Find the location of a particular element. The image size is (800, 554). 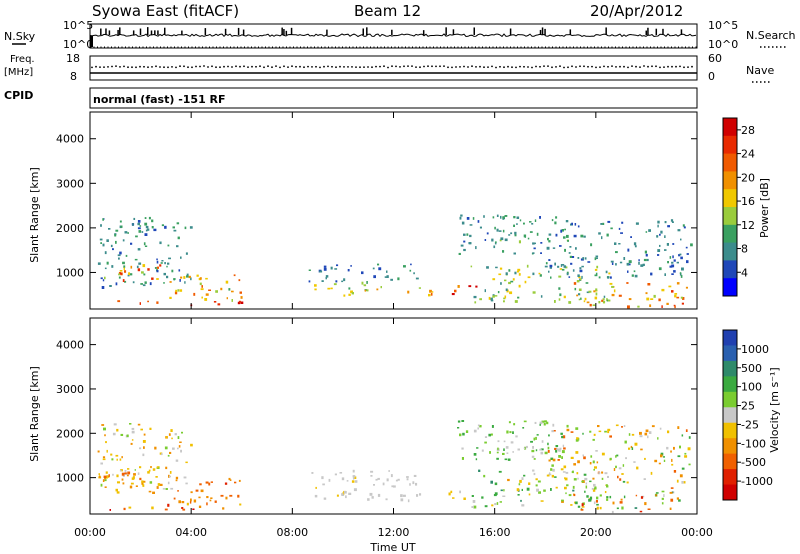

cpid-text: normal (fast) -151 RF is located at coordinates (159, 99).